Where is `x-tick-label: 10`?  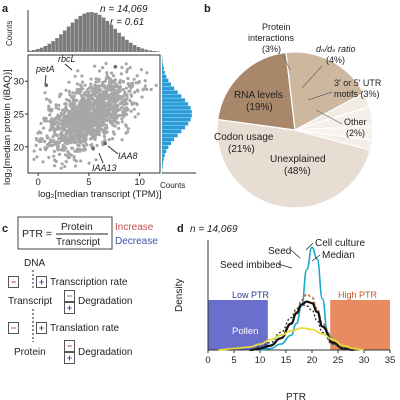
x-tick-label: 10 is located at coordinates (139, 182).